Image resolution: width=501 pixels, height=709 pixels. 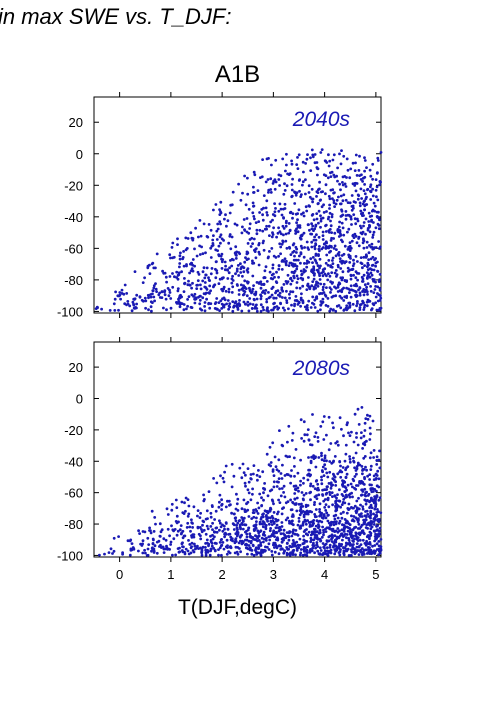 I want to click on y-tick-label: -40, so click(x=73, y=461).